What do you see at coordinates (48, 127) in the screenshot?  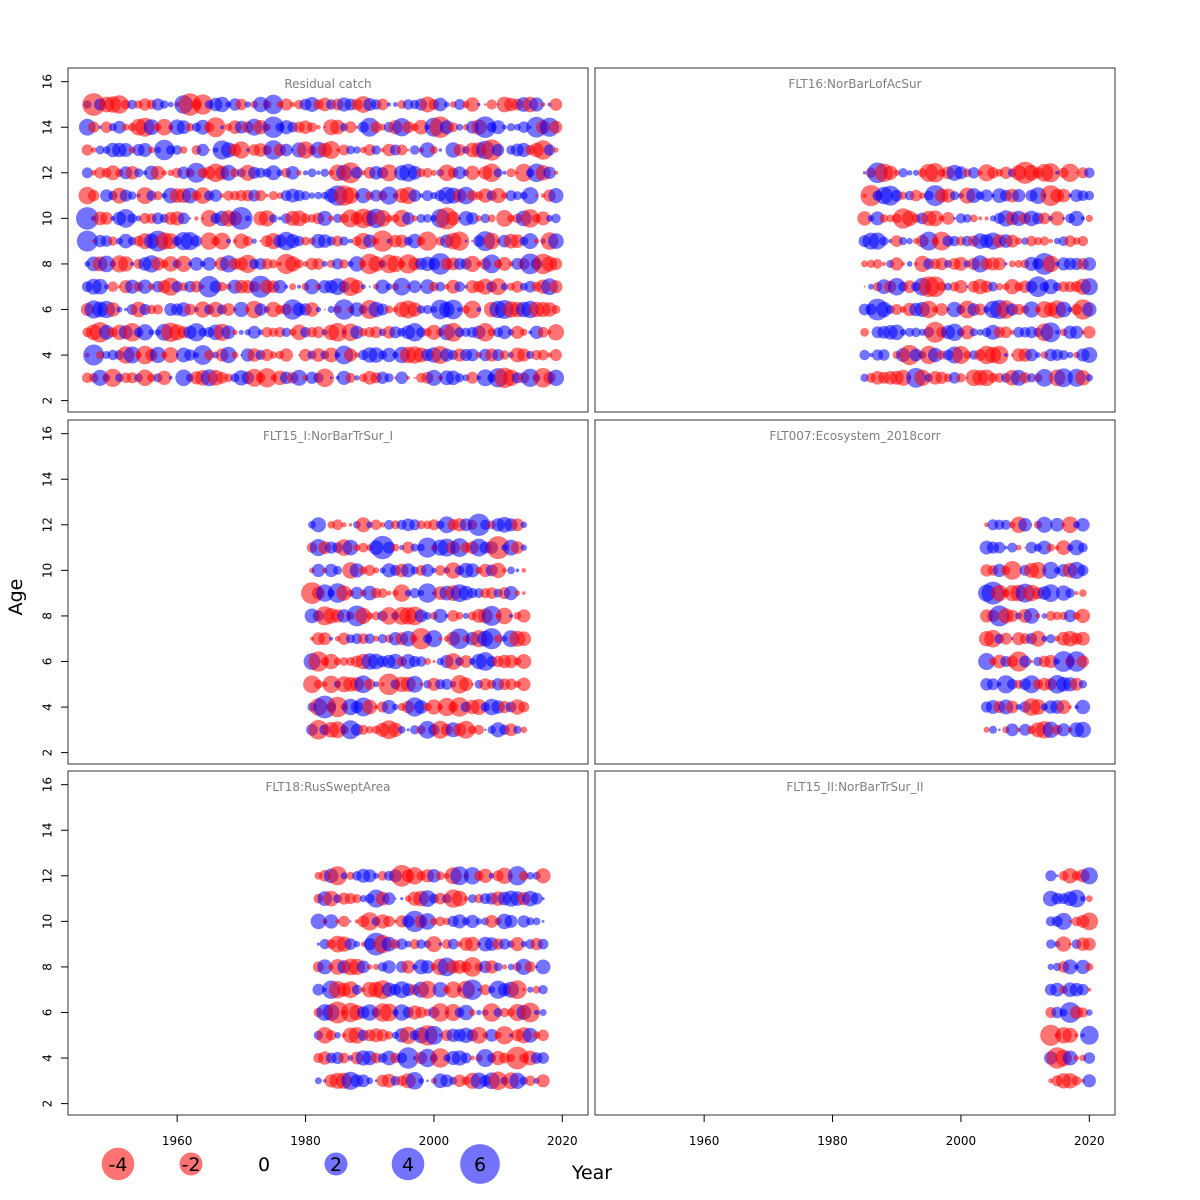 I see `y-tick-label: 14` at bounding box center [48, 127].